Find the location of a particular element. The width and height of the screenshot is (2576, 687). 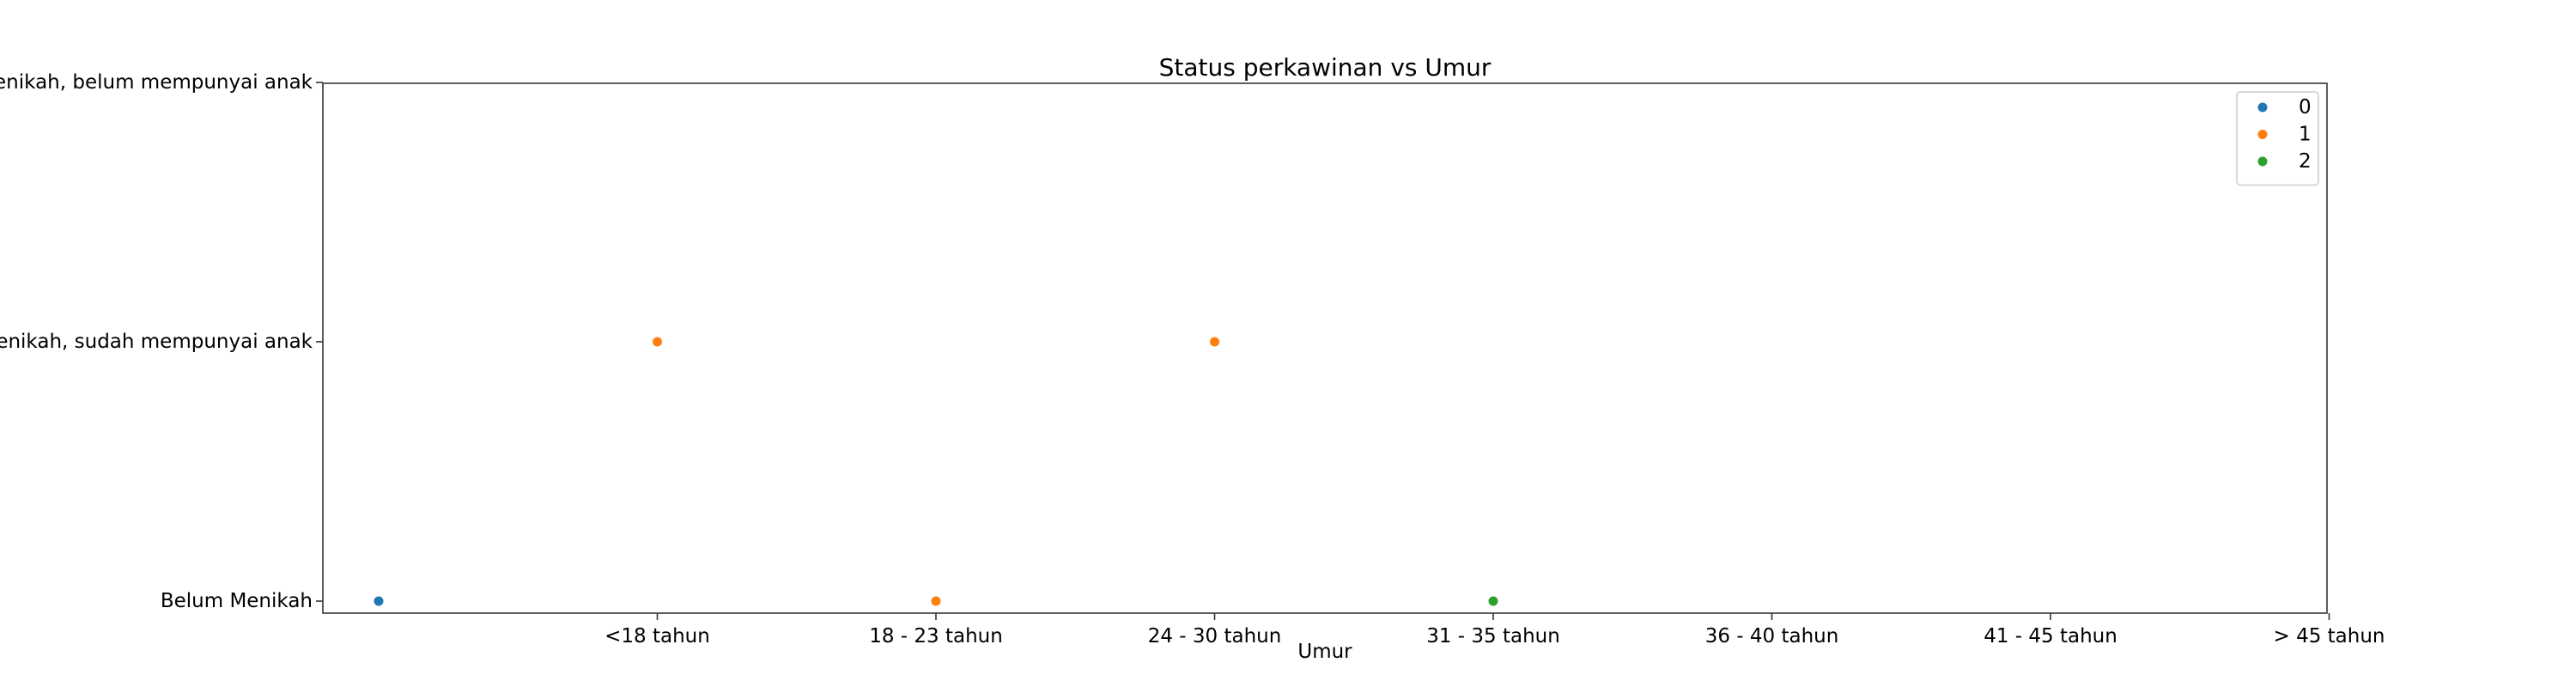

legend-frame is located at coordinates (2277, 138).